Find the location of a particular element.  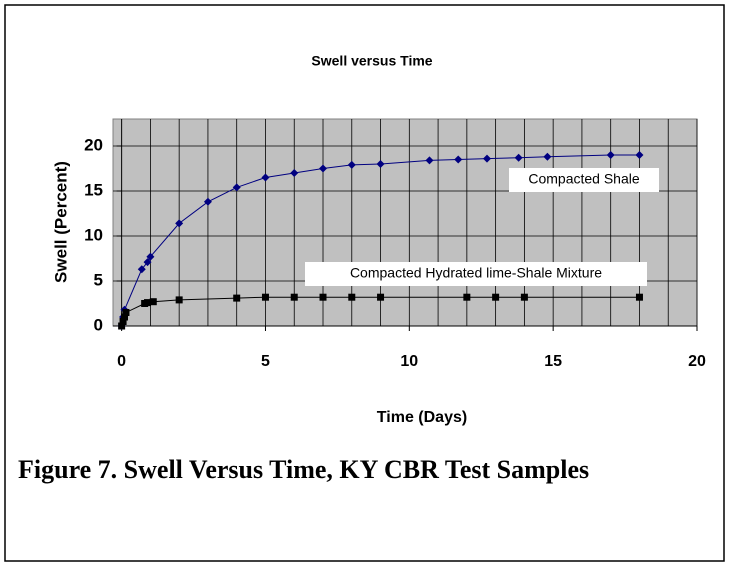

x-tick-label: 0 is located at coordinates (121, 361).